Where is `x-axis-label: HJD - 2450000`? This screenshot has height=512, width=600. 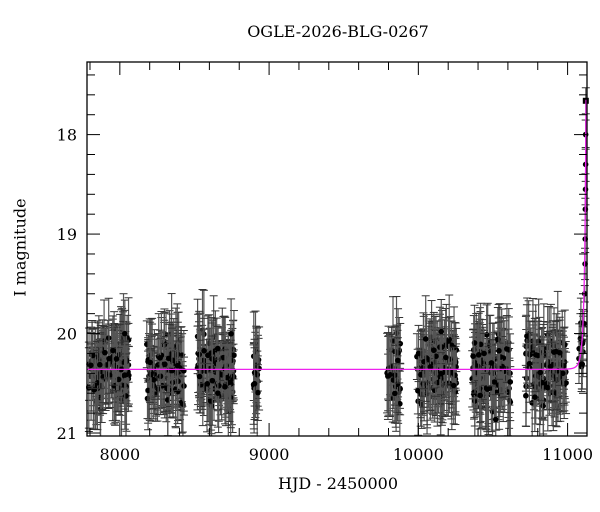 x-axis-label: HJD - 2450000 is located at coordinates (338, 483).